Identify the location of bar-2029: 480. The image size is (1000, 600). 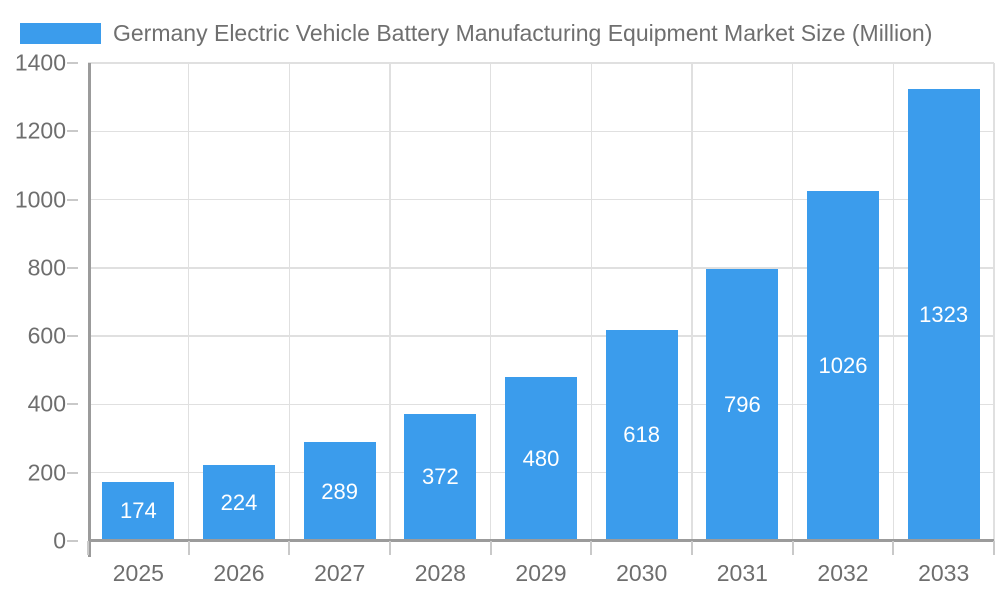
(541, 459).